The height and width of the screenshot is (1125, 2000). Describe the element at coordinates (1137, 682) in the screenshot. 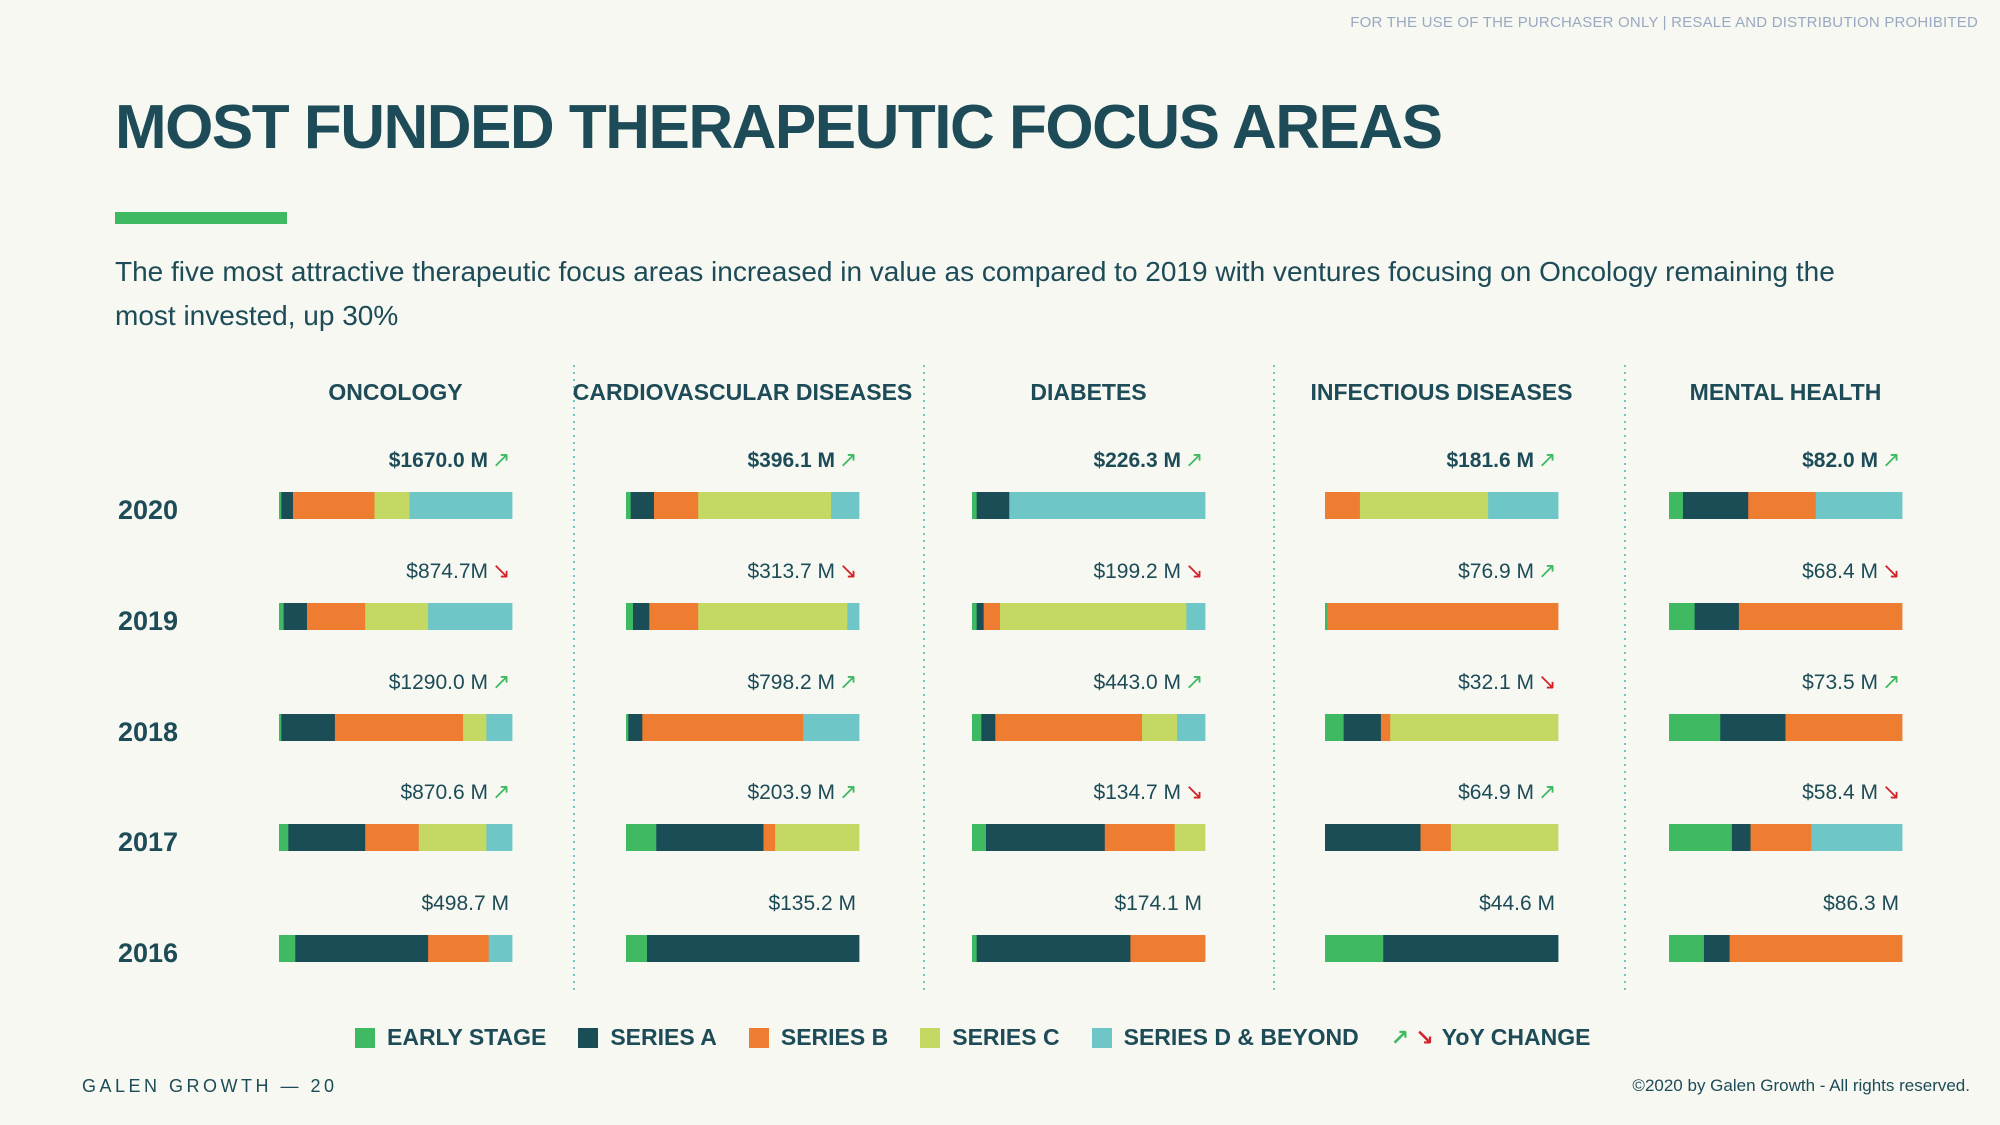

I see `total-value-label: $443.0 M` at that location.